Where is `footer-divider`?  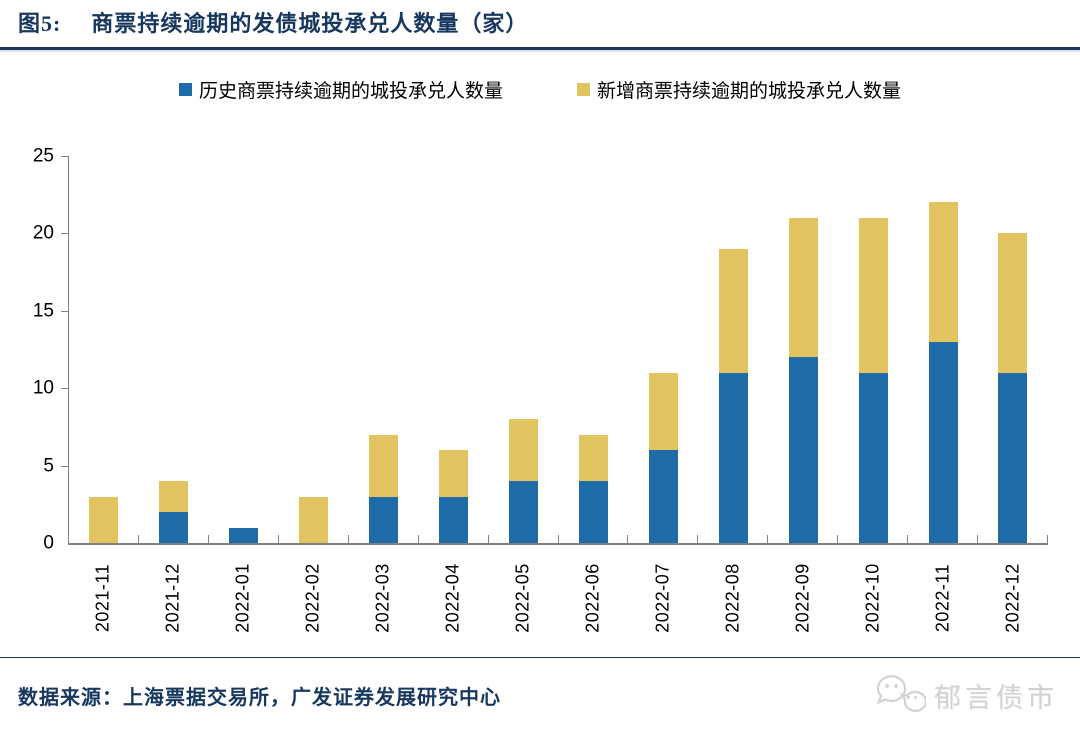
footer-divider is located at coordinates (540, 657).